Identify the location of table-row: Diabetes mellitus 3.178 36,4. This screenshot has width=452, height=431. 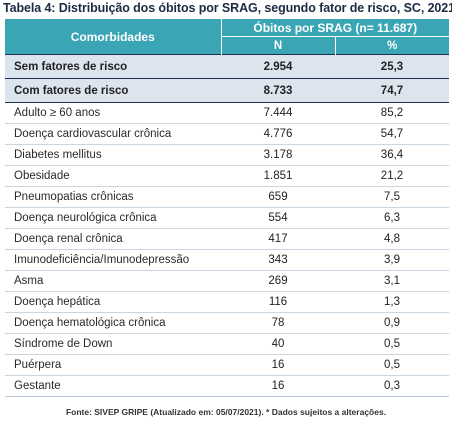
(227, 155).